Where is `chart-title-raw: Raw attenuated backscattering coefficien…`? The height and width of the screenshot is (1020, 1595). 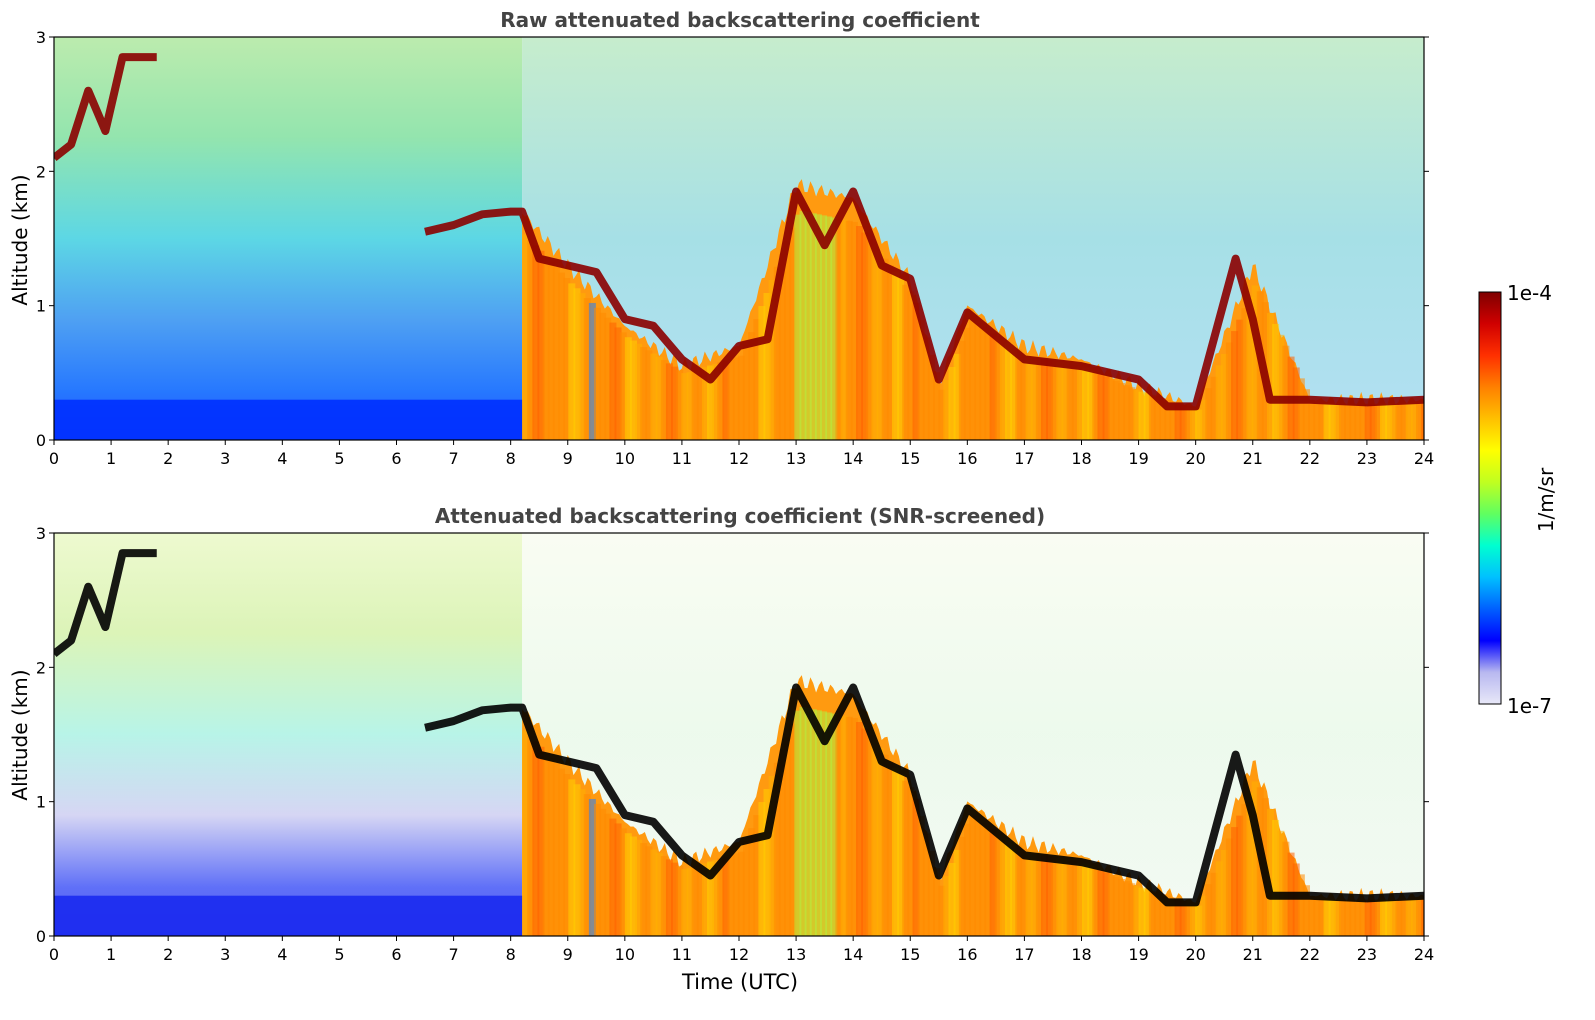 chart-title-raw: Raw attenuated backscattering coefficien… is located at coordinates (740, 20).